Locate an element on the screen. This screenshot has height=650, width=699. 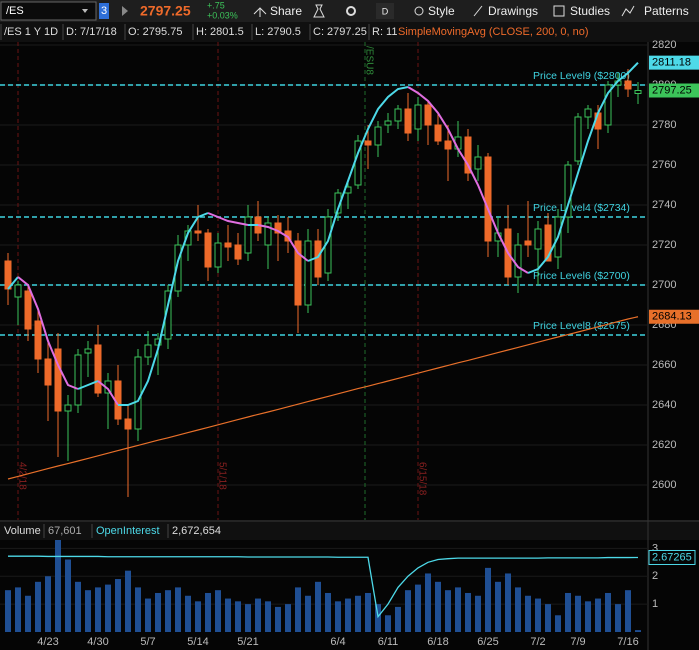
y-tick-label: 2820 is located at coordinates (664, 45).